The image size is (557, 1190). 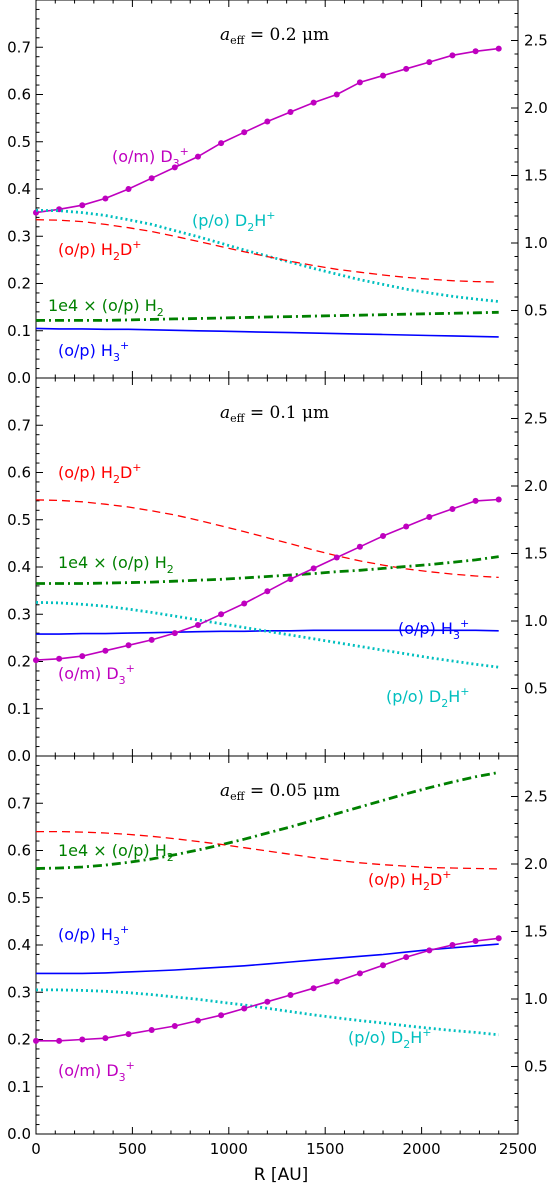 I want to click on x-axis-label: R [AU], so click(x=281, y=1175).